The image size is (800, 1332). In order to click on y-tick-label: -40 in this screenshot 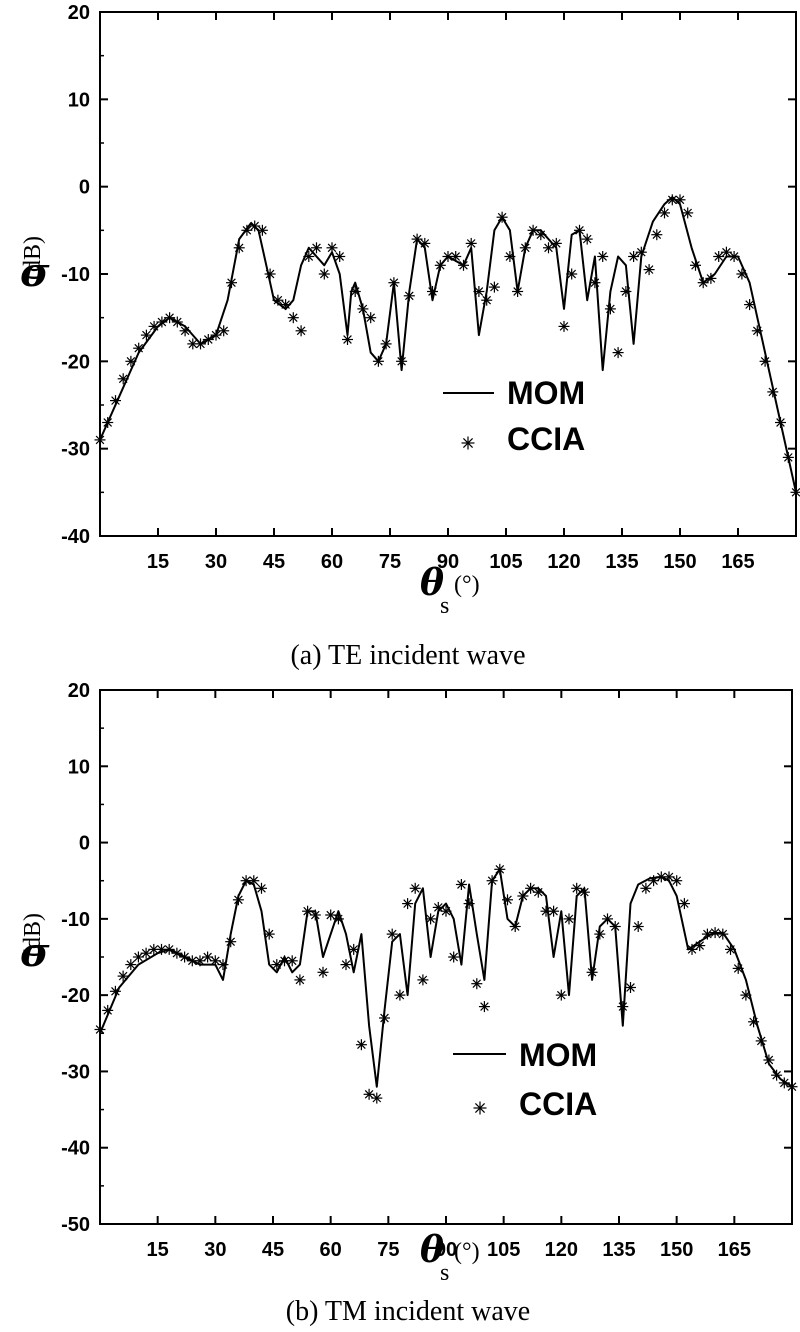, I will do `click(75, 537)`.